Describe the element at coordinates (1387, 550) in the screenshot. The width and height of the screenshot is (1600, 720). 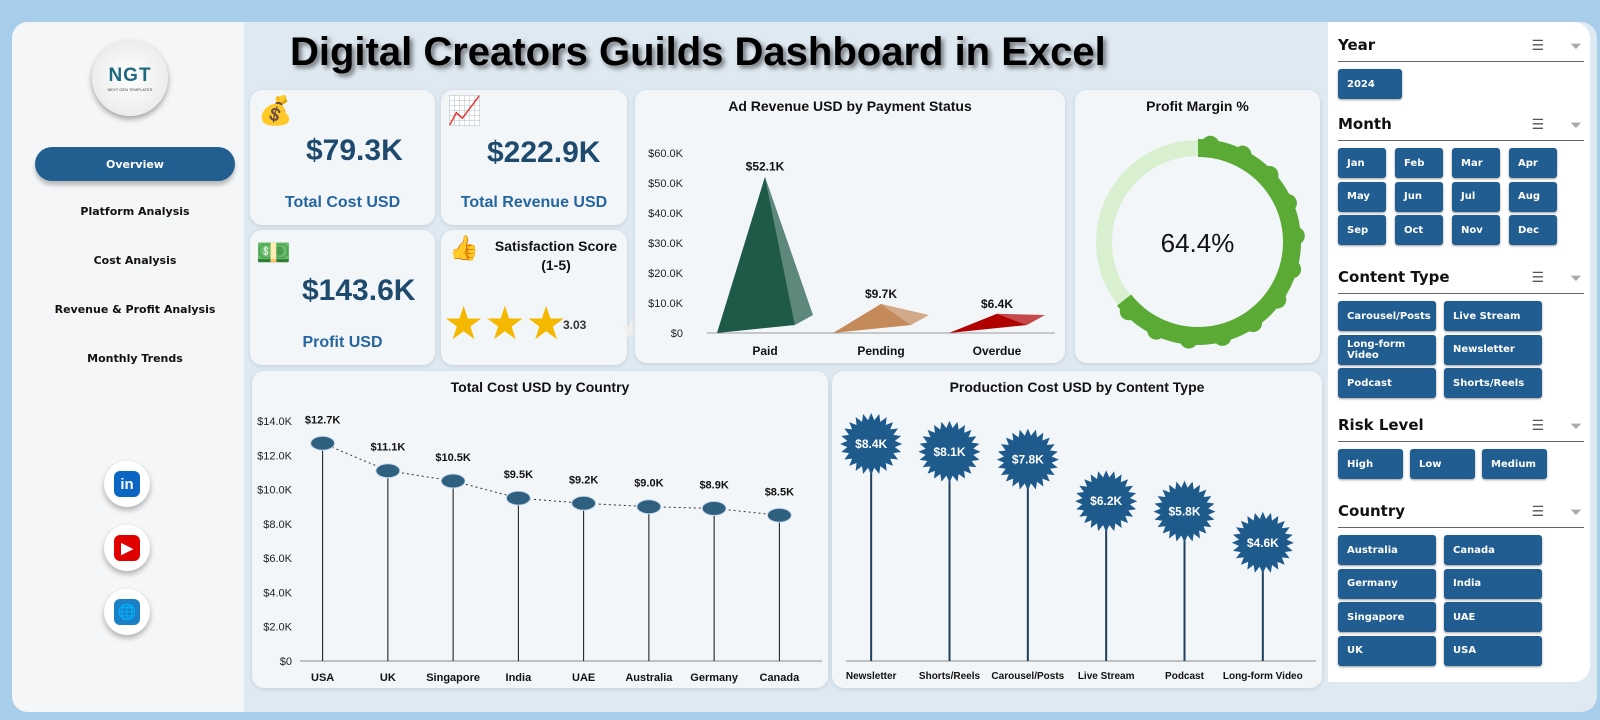
I see `slicer-item: Australia` at that location.